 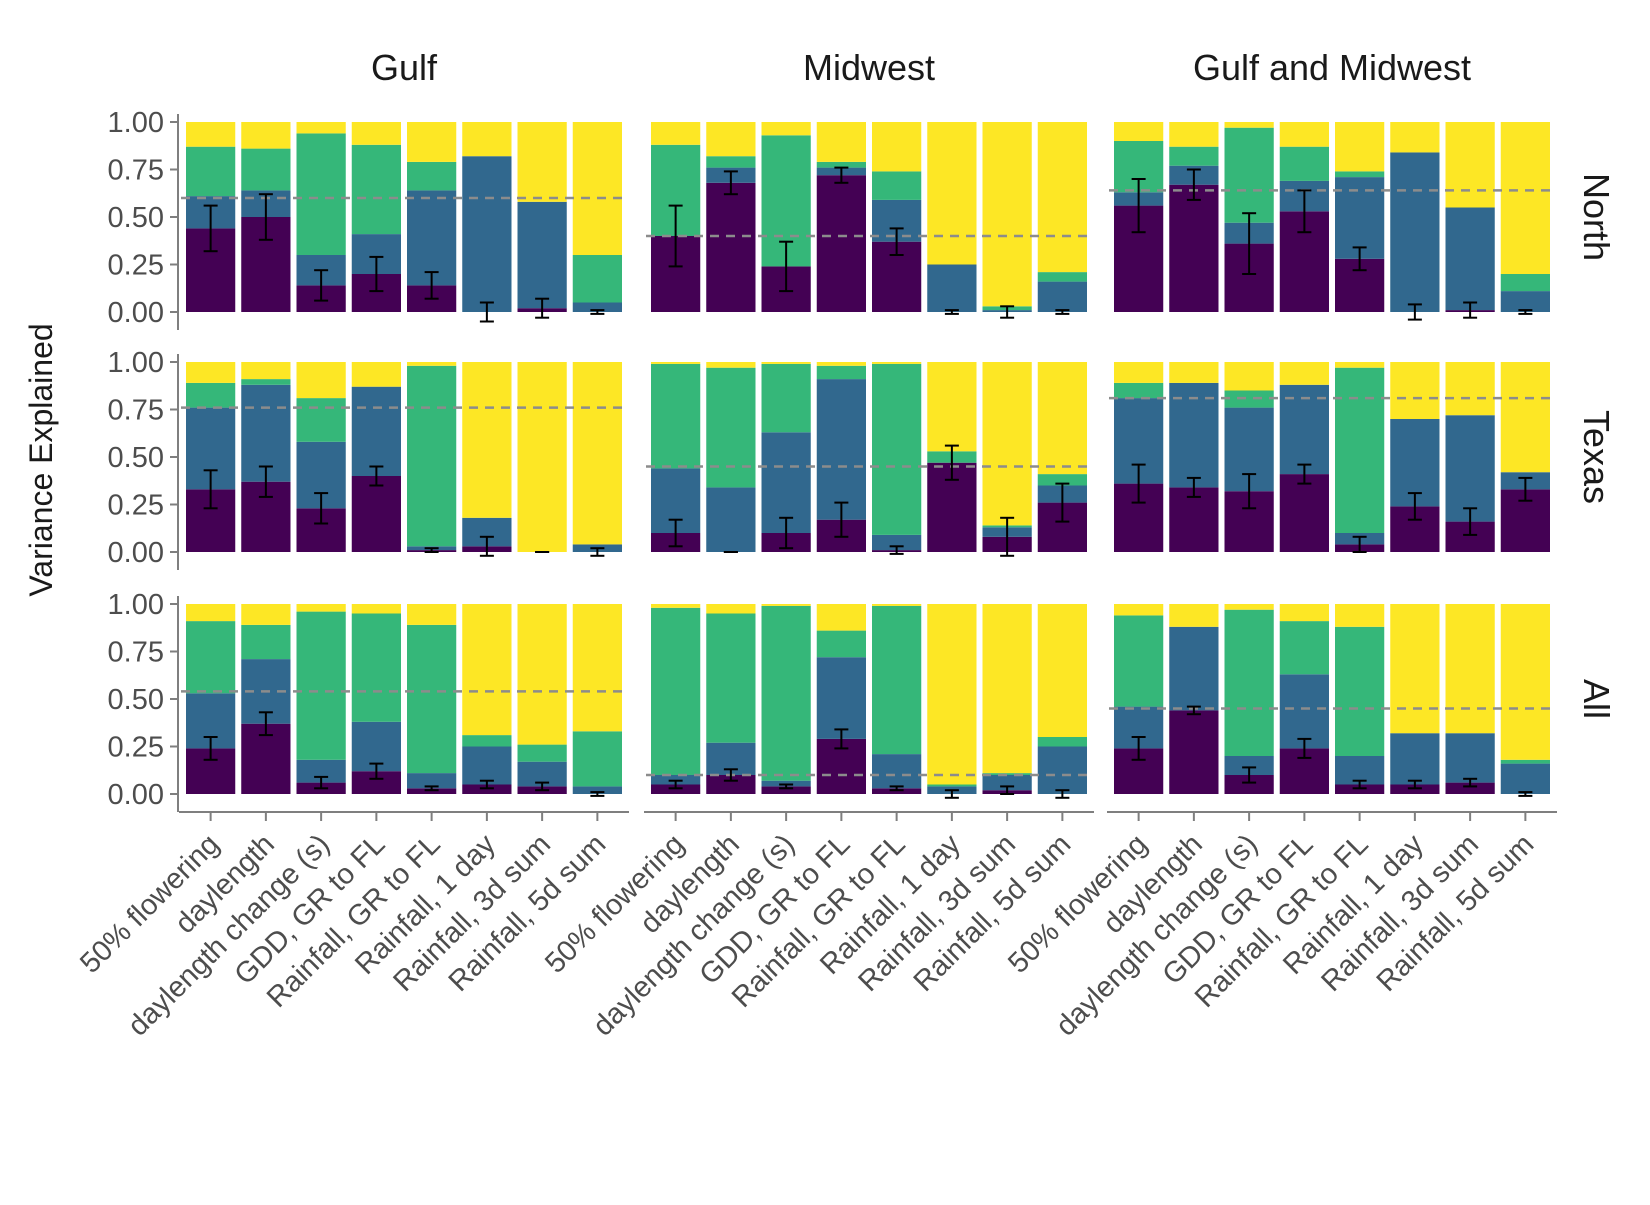 What do you see at coordinates (136, 748) in the screenshot?
I see `y-tick-label: 0.25` at bounding box center [136, 748].